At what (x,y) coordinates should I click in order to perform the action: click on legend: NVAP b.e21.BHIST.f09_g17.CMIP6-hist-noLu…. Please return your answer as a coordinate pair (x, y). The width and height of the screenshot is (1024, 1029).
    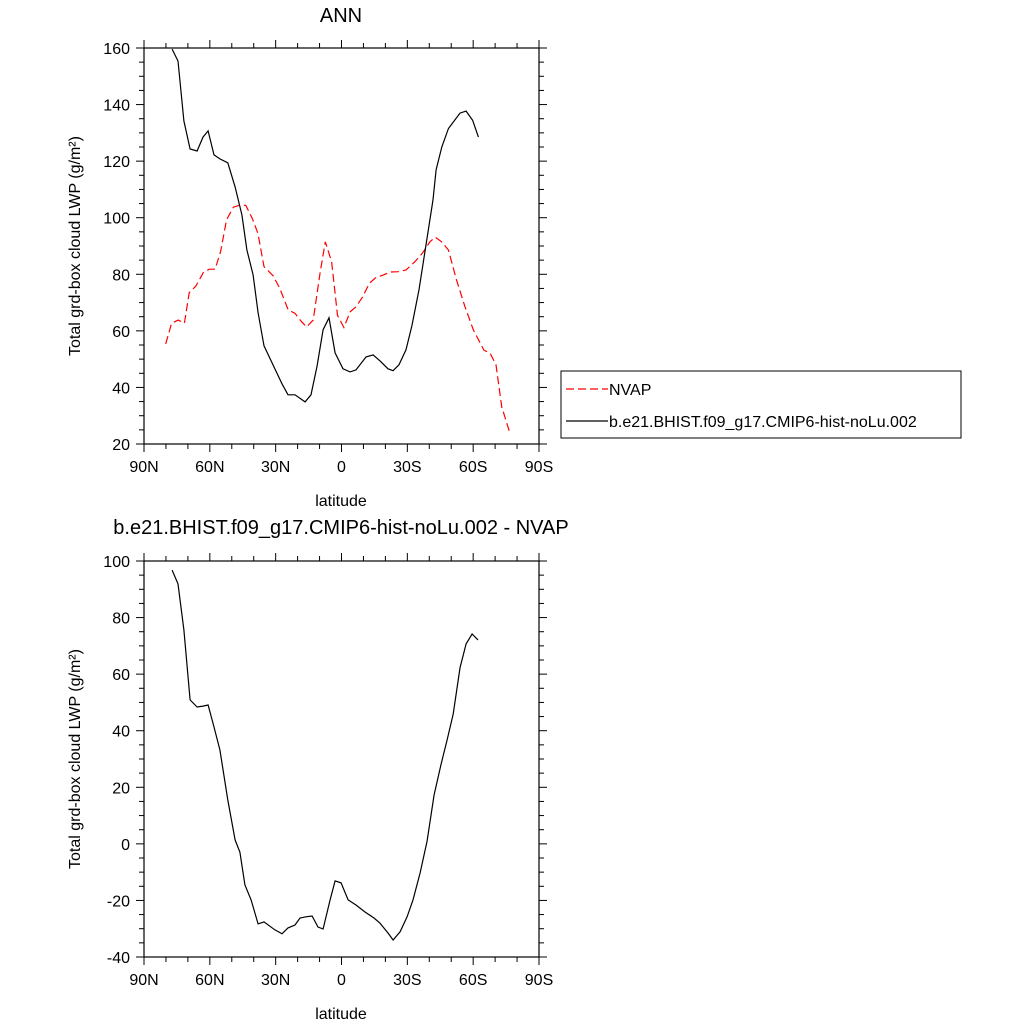
    Looking at the image, I should click on (761, 404).